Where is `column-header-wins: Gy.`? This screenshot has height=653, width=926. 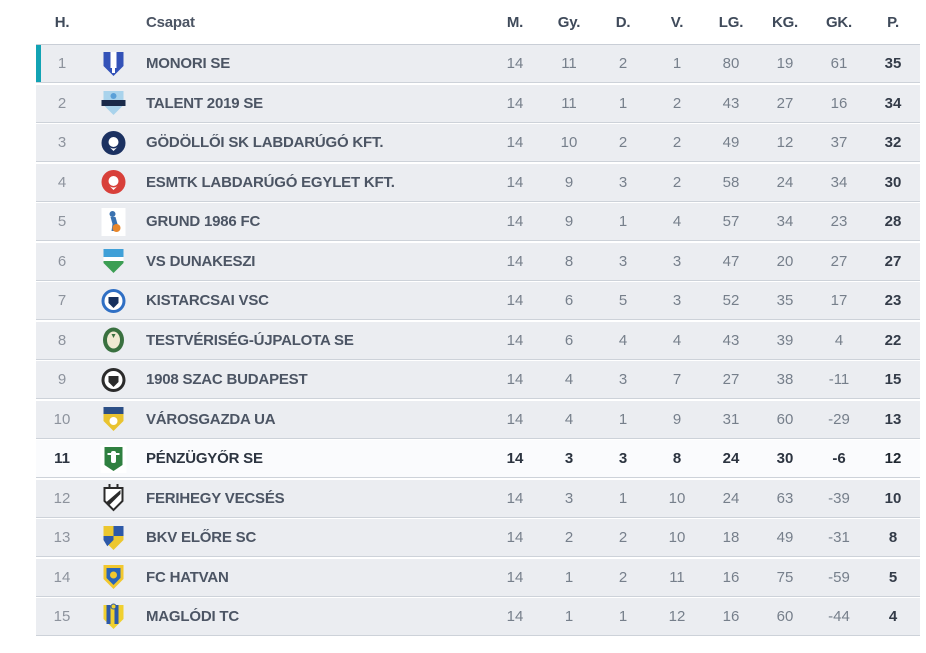
column-header-wins: Gy. is located at coordinates (569, 22).